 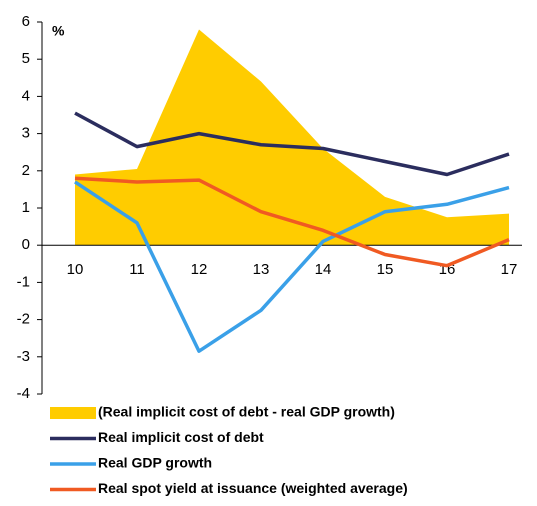 I want to click on legend-label: Real implicit cost of debt, so click(x=181, y=437).